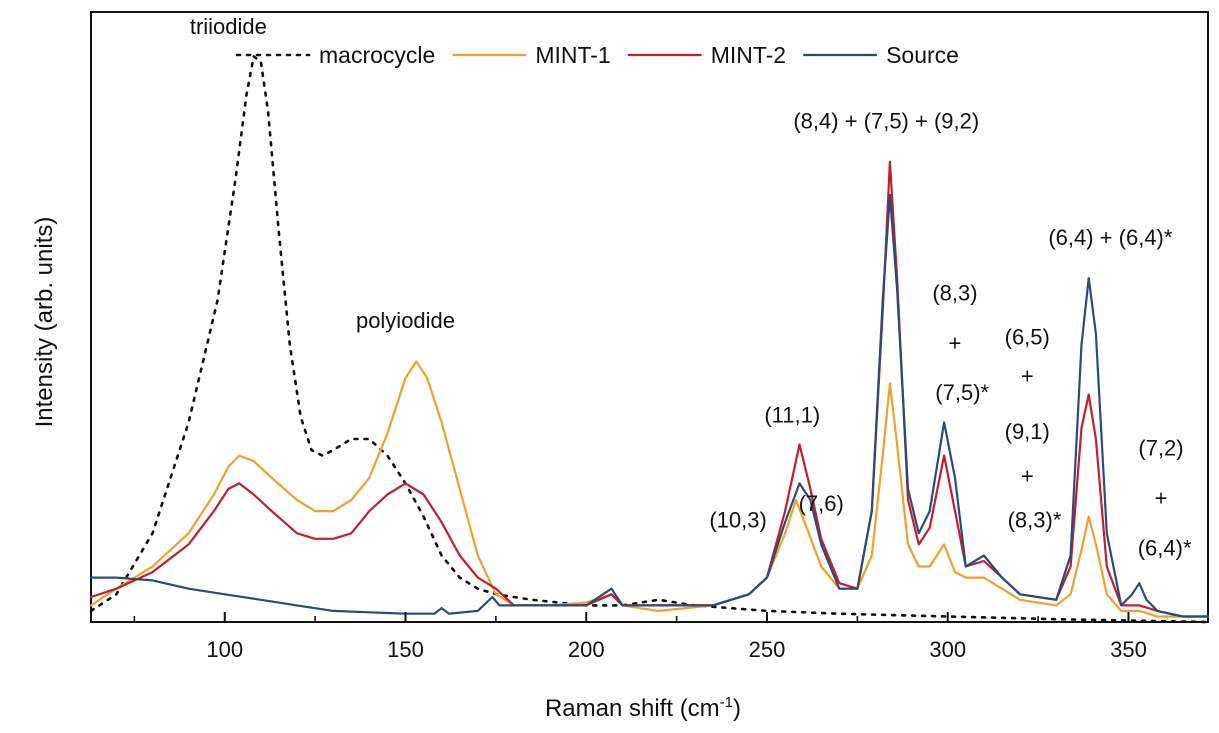 Image resolution: width=1219 pixels, height=733 pixels. I want to click on annotation-label: (8,3), so click(954, 292).